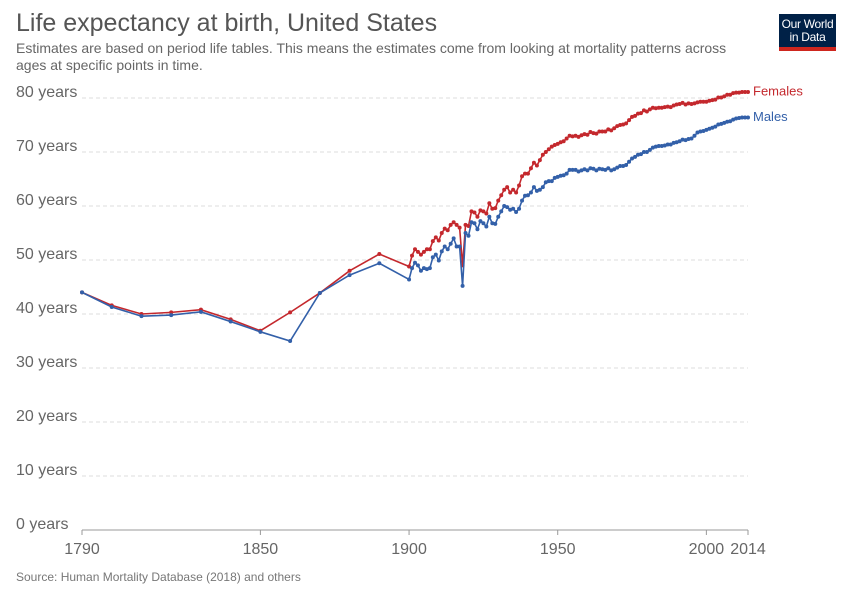  What do you see at coordinates (46, 308) in the screenshot?
I see `y-tick-label: 40 years` at bounding box center [46, 308].